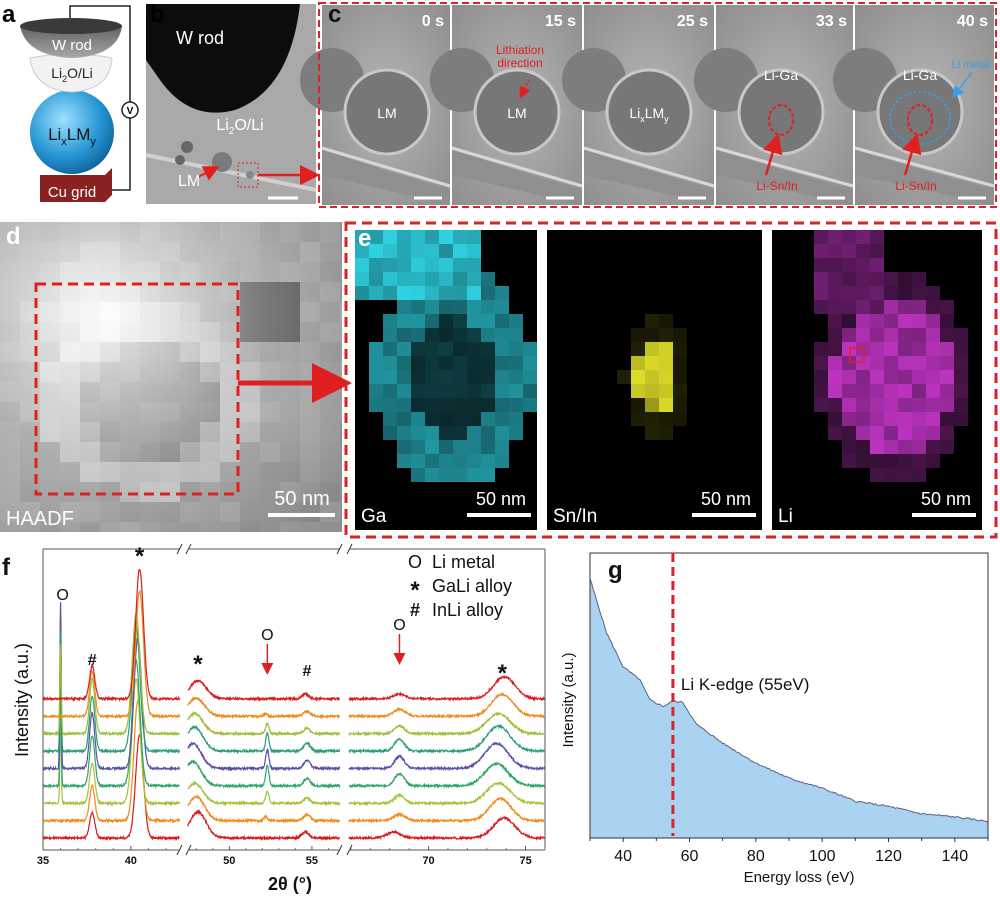 This screenshot has height=900, width=1000. Describe the element at coordinates (428, 861) in the screenshot. I see `x-tick-label: 70` at that location.